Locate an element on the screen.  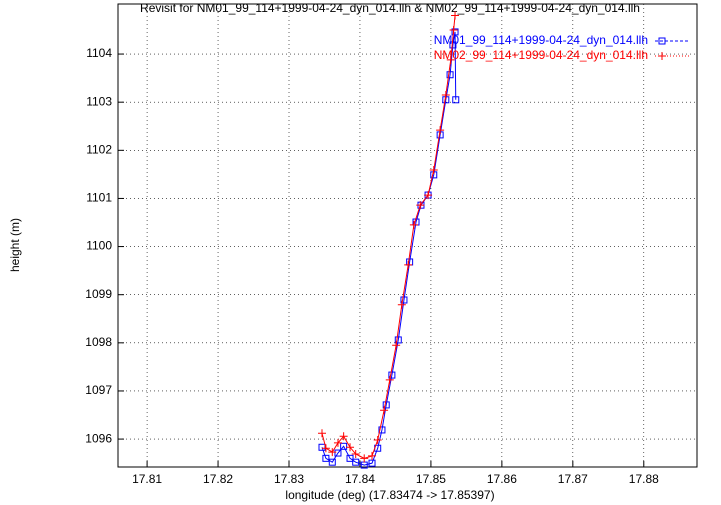
x-tick-label: 17.88 is located at coordinates (644, 479).